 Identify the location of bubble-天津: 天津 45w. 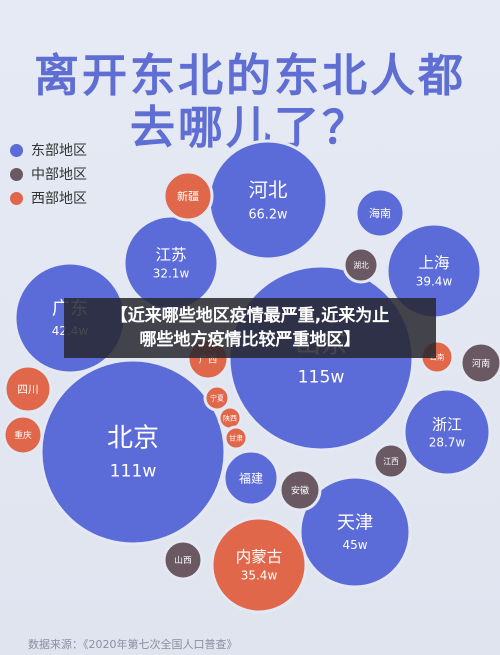
(355, 532).